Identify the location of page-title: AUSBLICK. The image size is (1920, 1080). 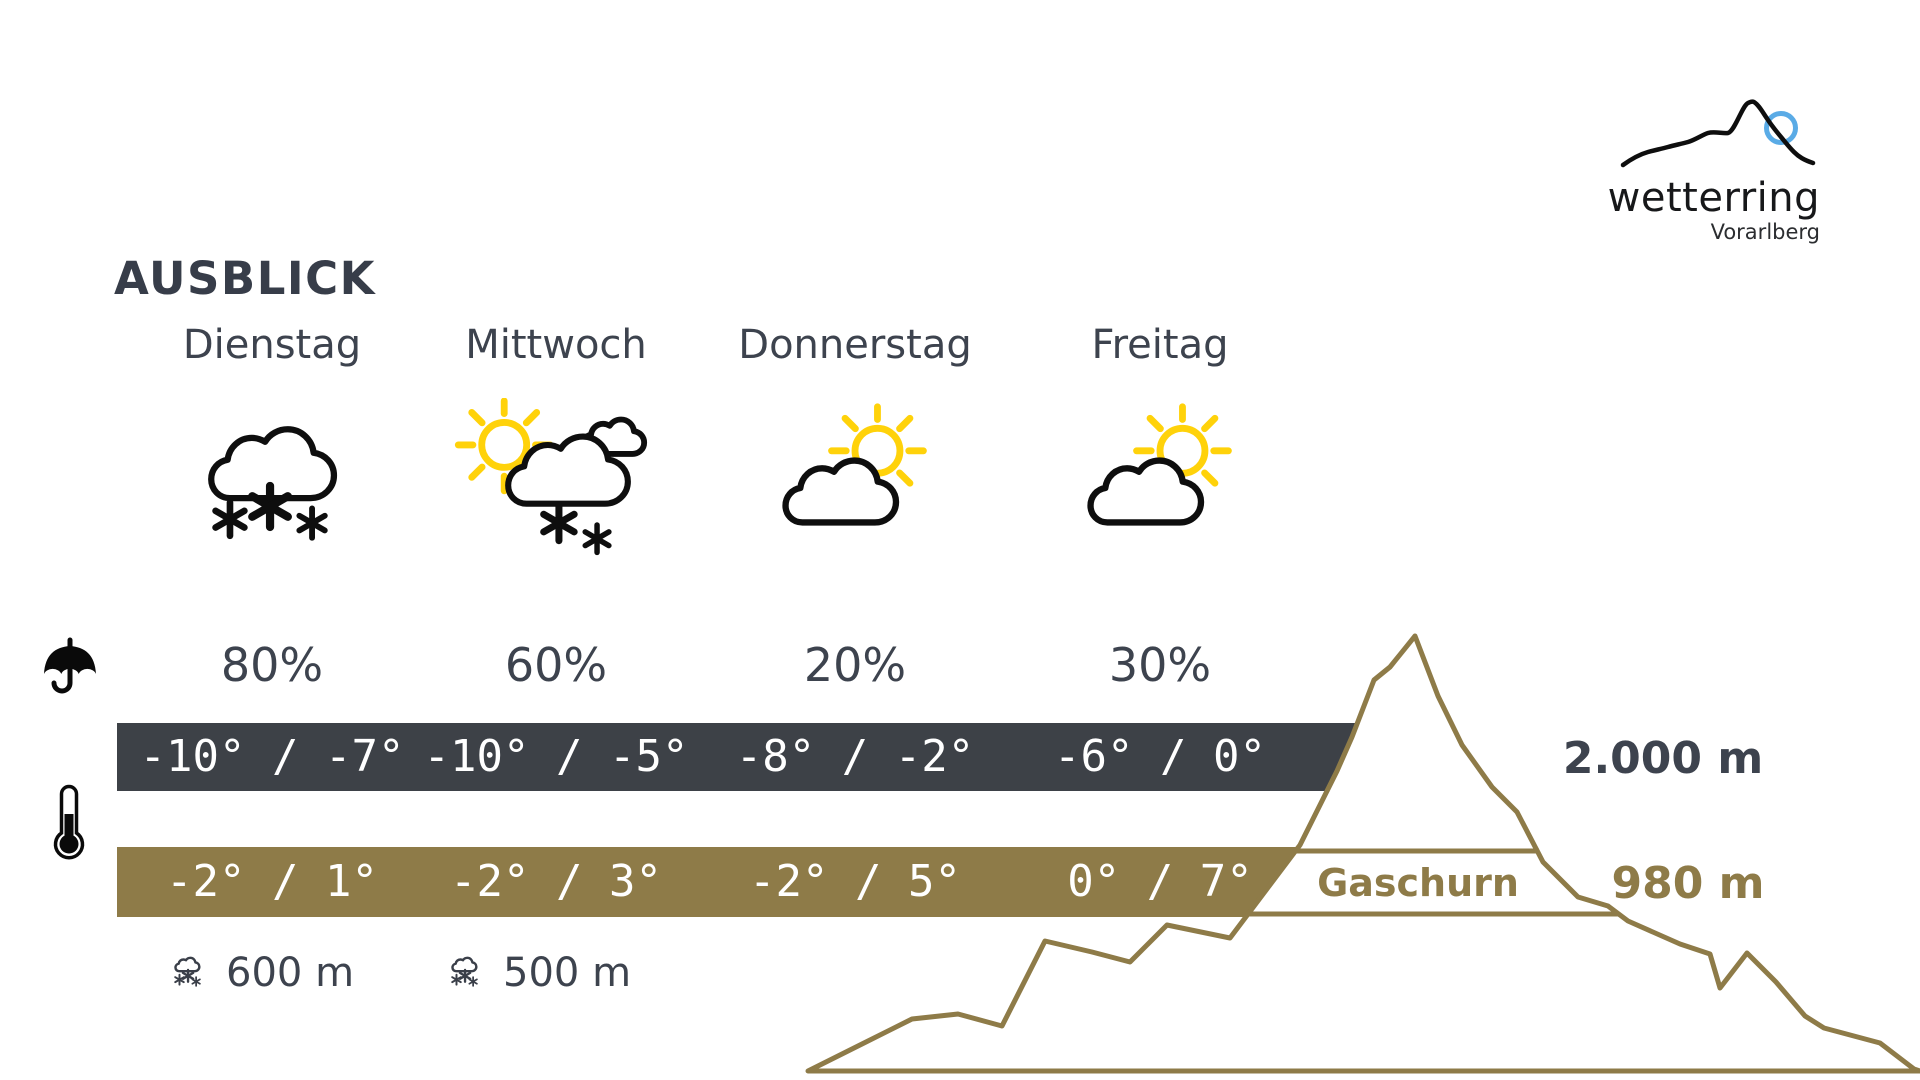
(245, 278).